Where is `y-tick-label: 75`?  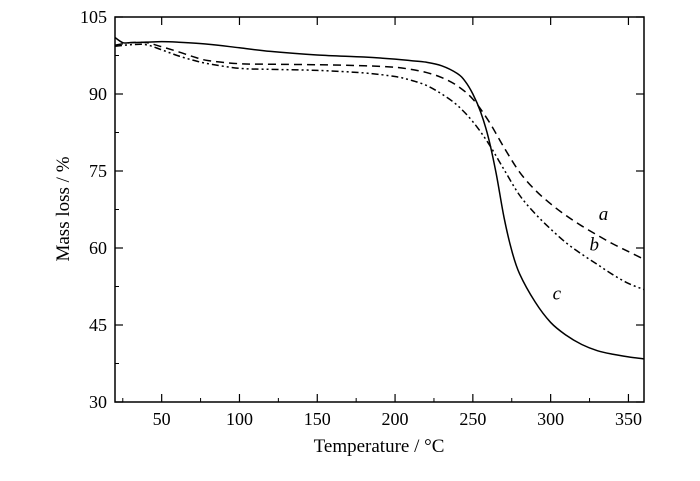
y-tick-label: 75 is located at coordinates (98, 171).